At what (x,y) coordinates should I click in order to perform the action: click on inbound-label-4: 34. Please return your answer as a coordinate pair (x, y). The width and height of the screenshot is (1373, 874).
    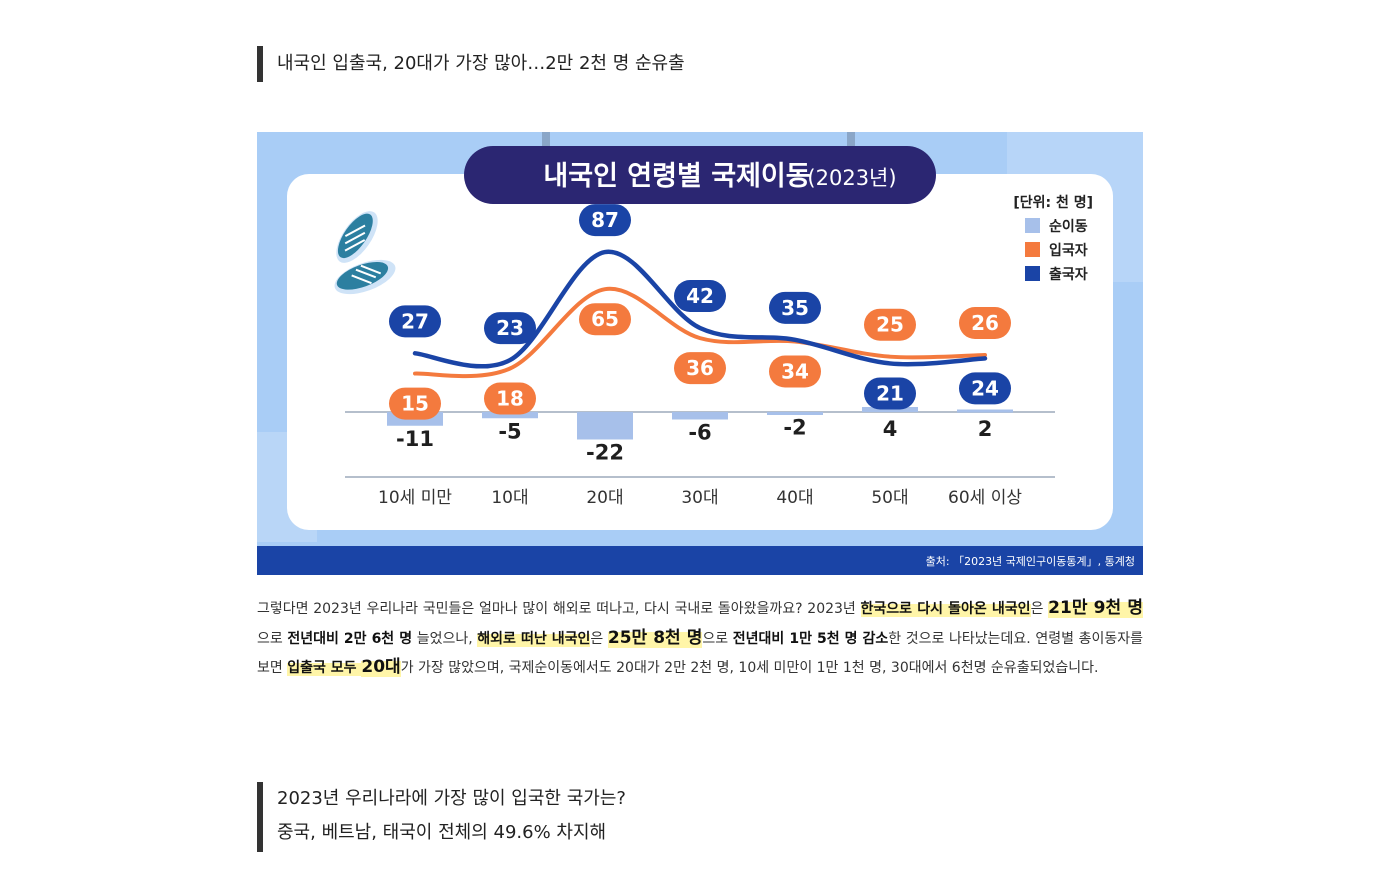
    Looking at the image, I should click on (795, 372).